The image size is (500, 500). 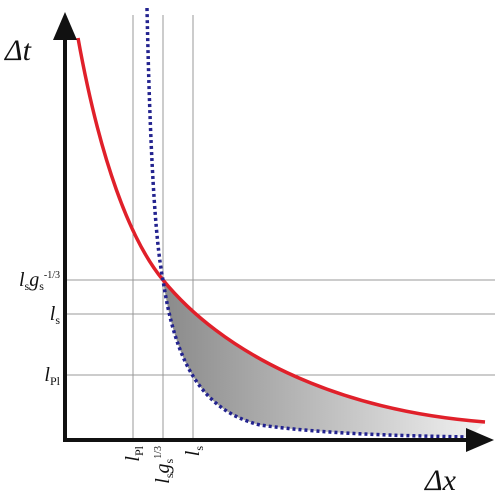 What do you see at coordinates (158, 452) in the screenshot?
I see `label-part: 1/3` at bounding box center [158, 452].